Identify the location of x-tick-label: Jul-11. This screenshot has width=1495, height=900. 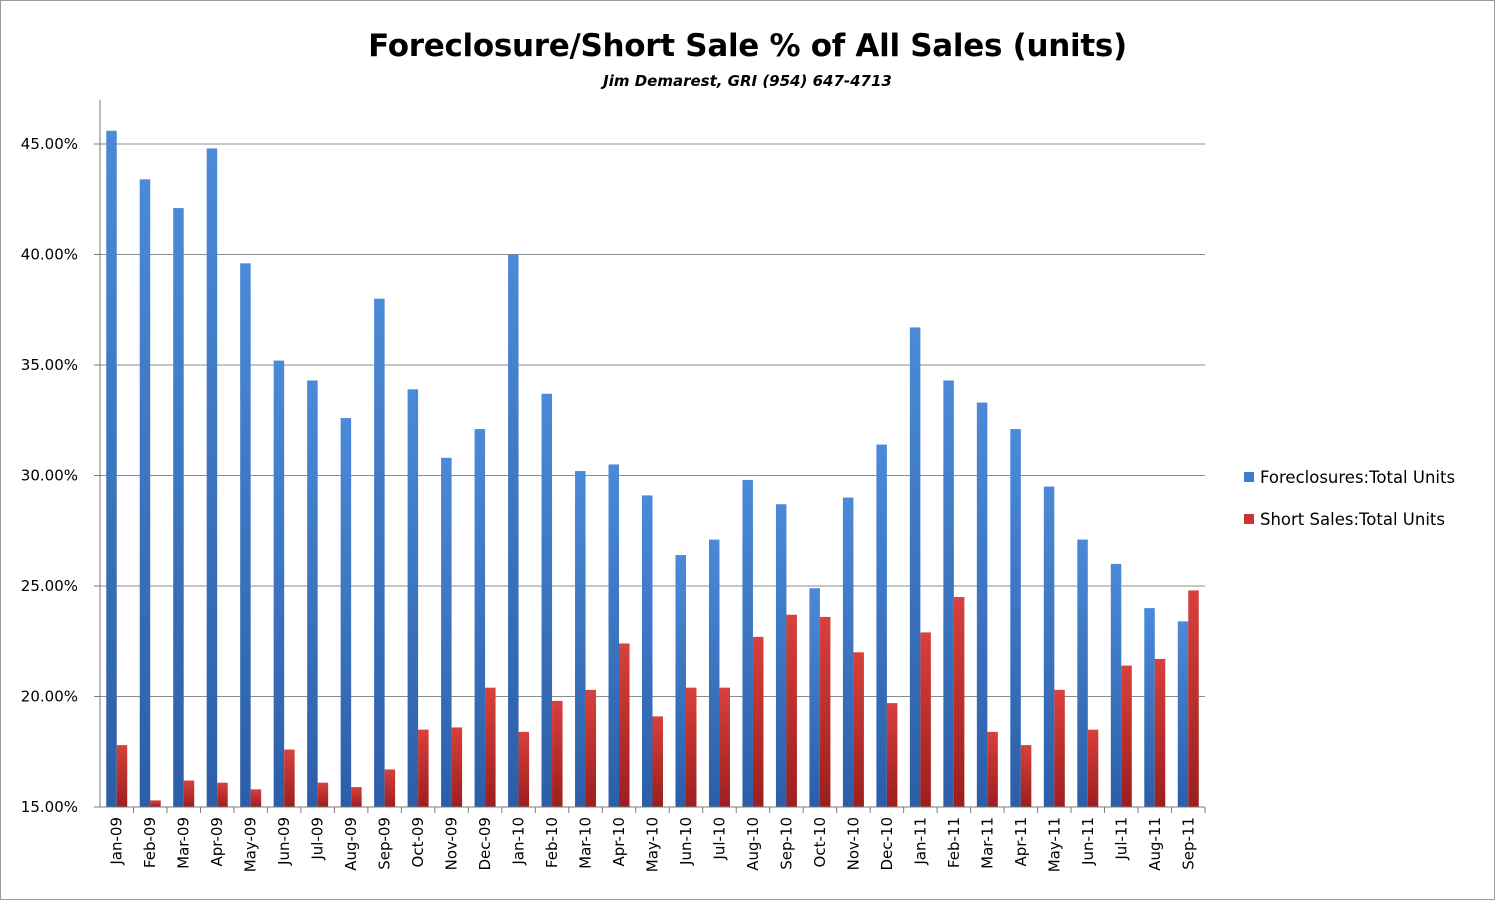
(1121, 839).